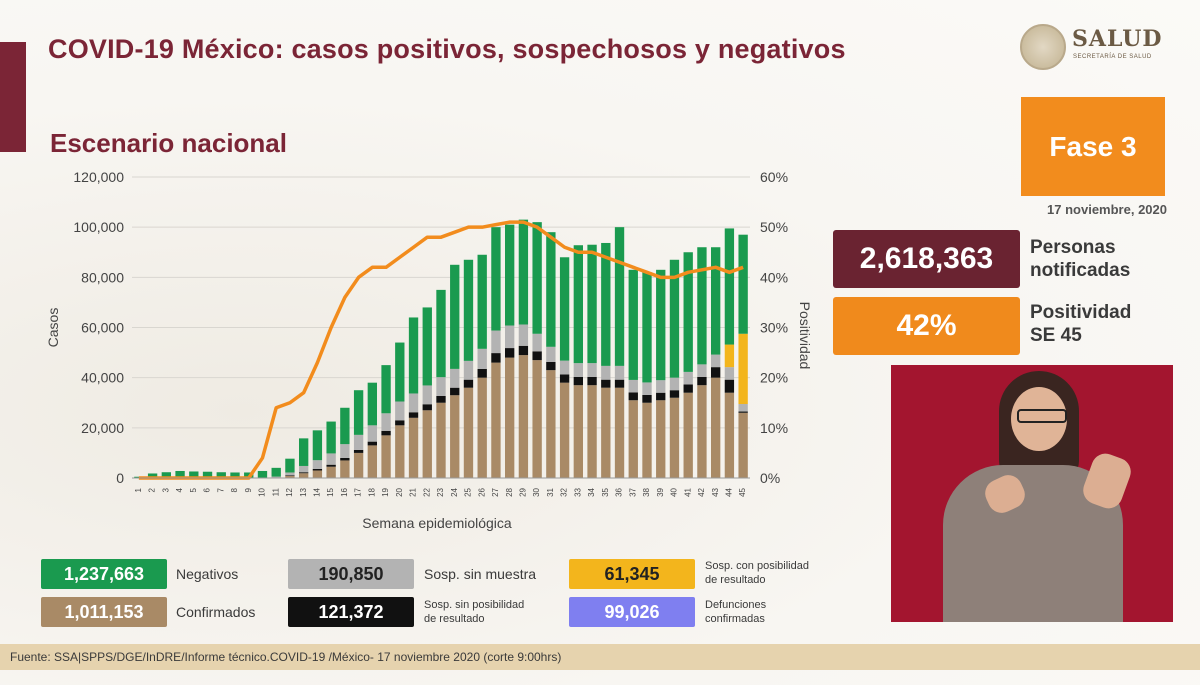  What do you see at coordinates (454, 491) in the screenshot?
I see `x-tick-label: 24` at bounding box center [454, 491].